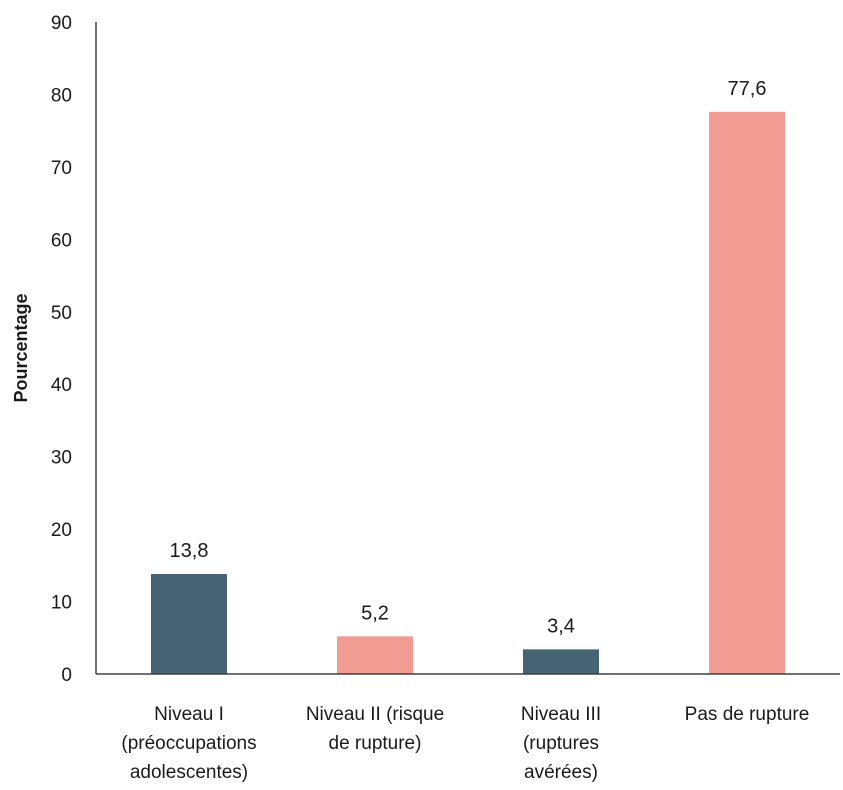 This screenshot has height=790, width=843. What do you see at coordinates (61, 23) in the screenshot?
I see `y-tick-label: 90` at bounding box center [61, 23].